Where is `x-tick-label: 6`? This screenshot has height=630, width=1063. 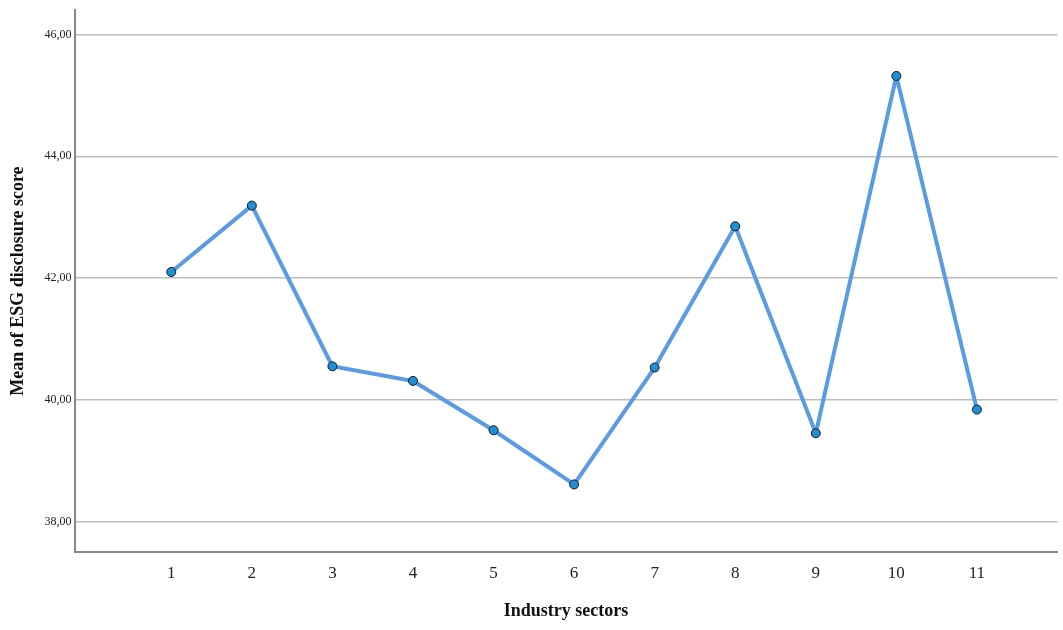
x-tick-label: 6 is located at coordinates (574, 572).